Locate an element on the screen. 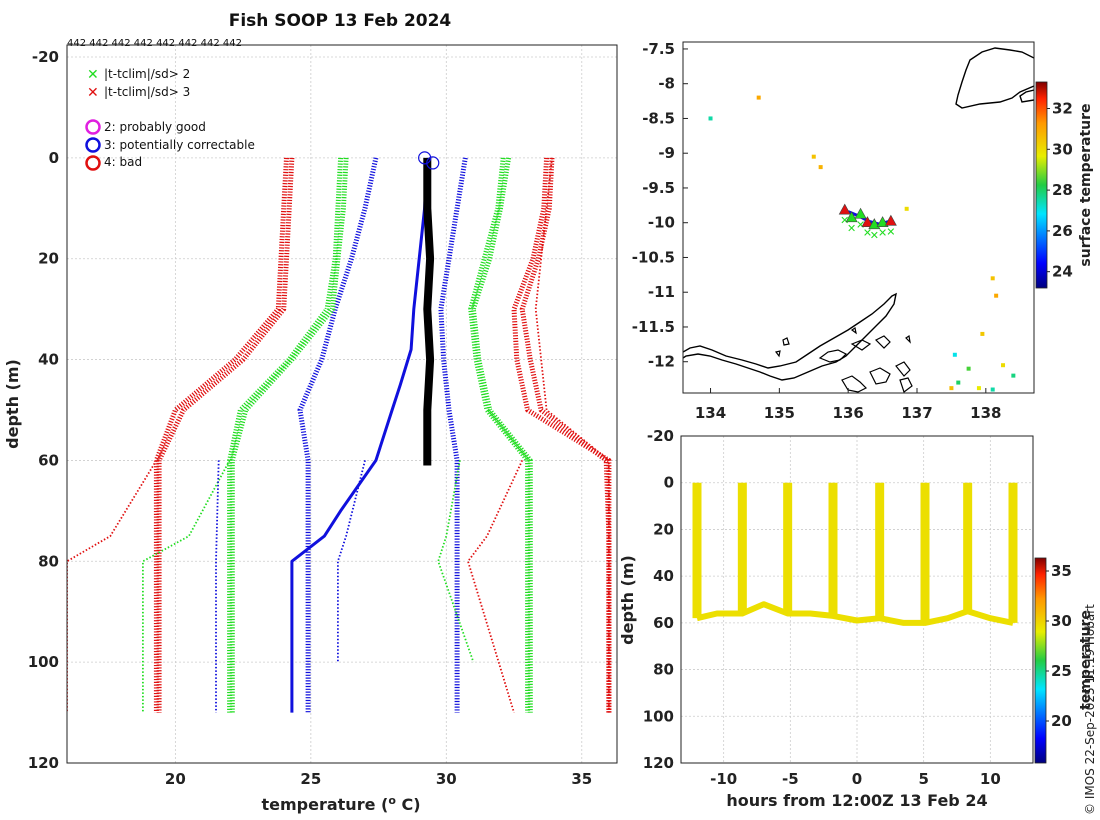 The image size is (1100, 820). time-colorbar-gradient is located at coordinates (1040, 660).